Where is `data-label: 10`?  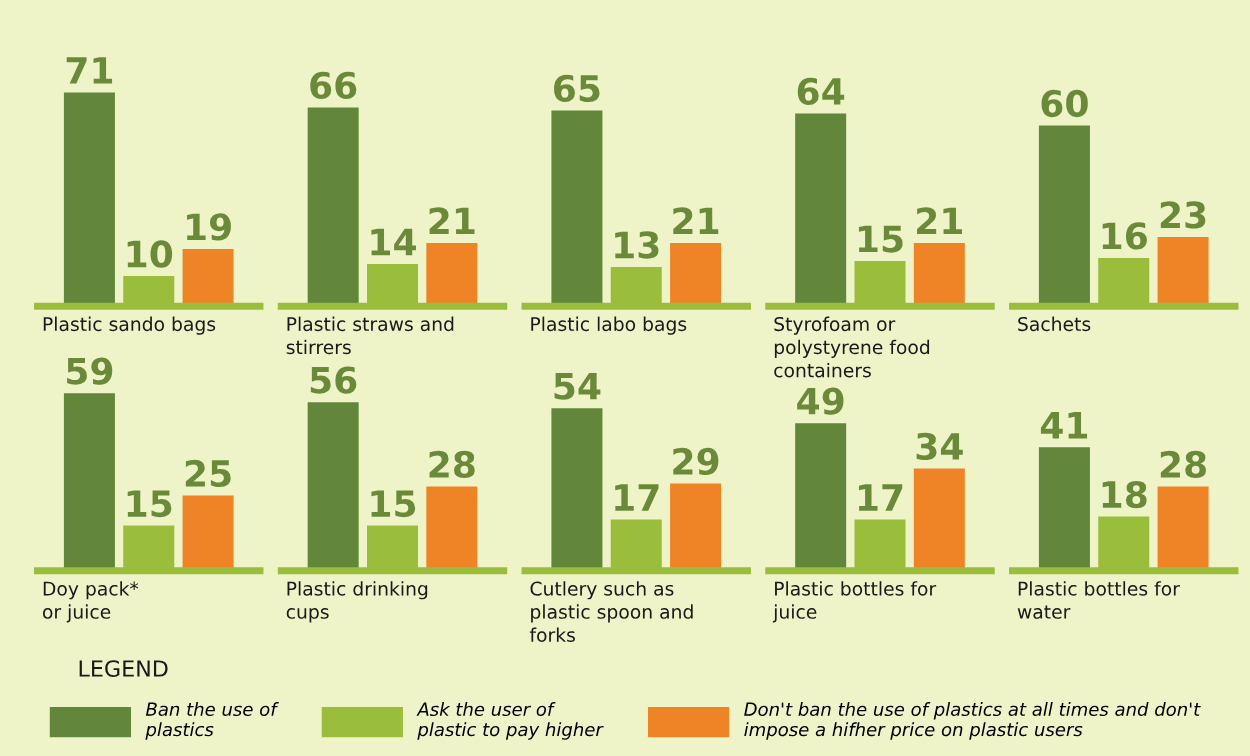
data-label: 10 is located at coordinates (150, 254).